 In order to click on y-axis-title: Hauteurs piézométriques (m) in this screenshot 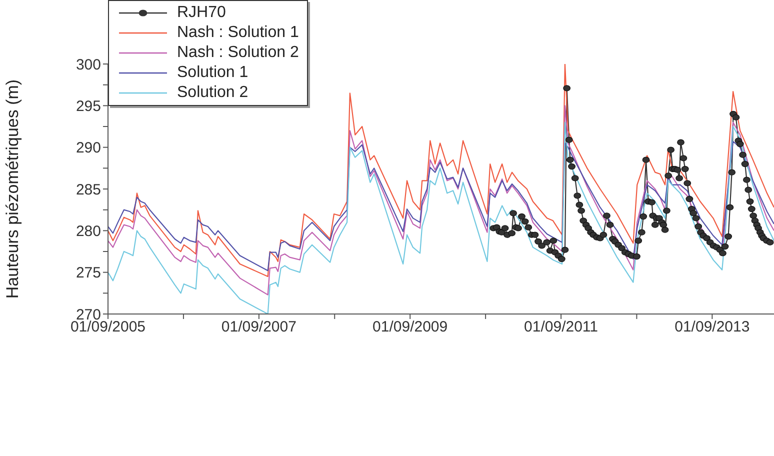, I will do `click(12, 189)`.